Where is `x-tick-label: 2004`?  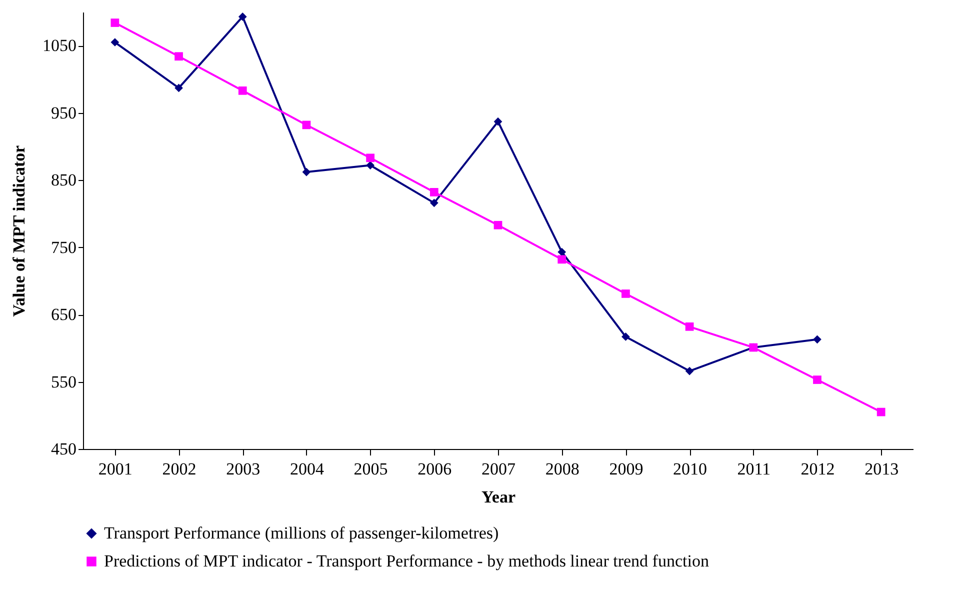
x-tick-label: 2004 is located at coordinates (307, 469).